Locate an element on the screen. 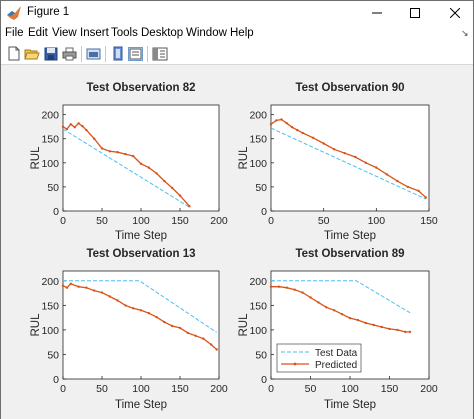  insert-legend-button is located at coordinates (135, 53).